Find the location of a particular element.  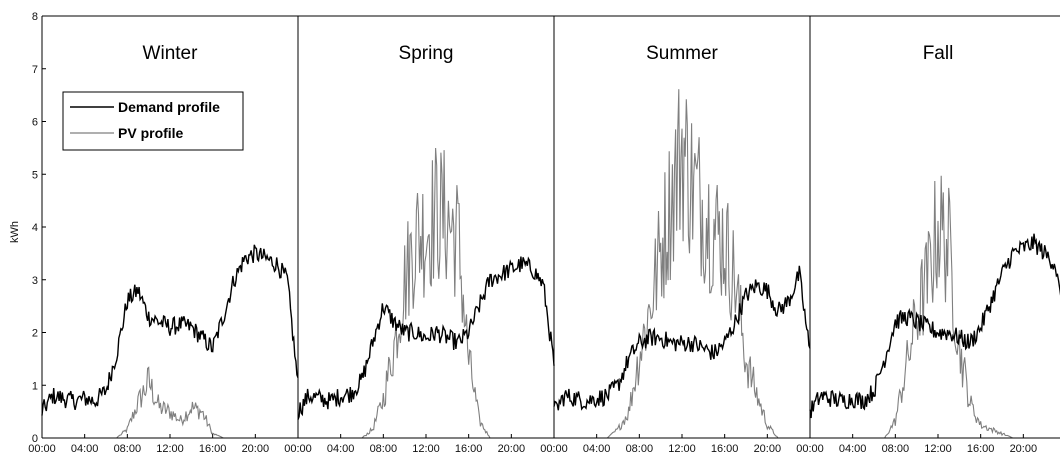

pv-line-fall is located at coordinates (935, 307).